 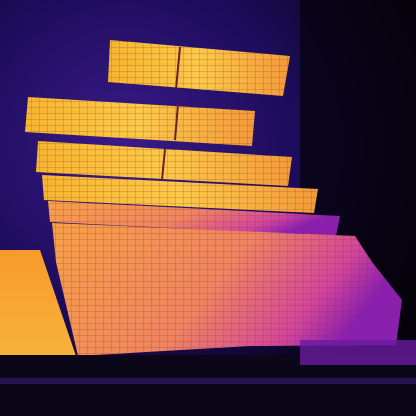 I want to click on ground-strip, so click(x=208, y=385).